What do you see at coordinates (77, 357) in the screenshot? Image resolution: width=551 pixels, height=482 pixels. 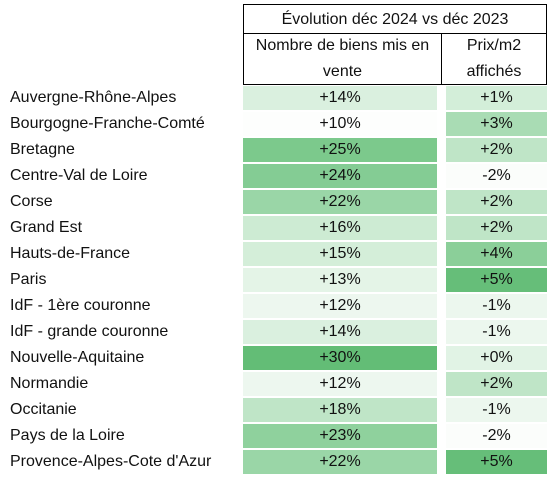 I see `region-name-cell: Nouvelle-Aquitaine` at bounding box center [77, 357].